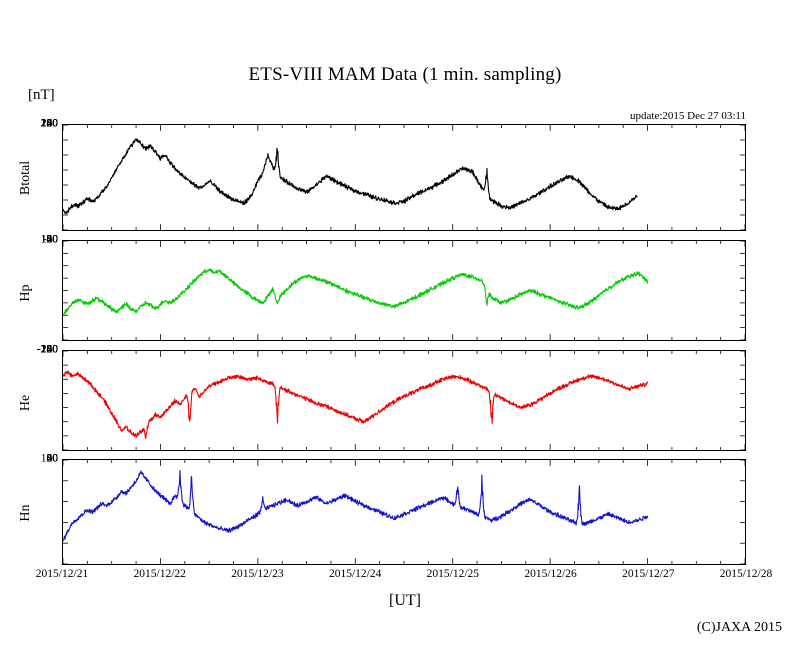 The height and width of the screenshot is (655, 810). What do you see at coordinates (257, 574) in the screenshot?
I see `x-tick-label: 2015/12/23` at bounding box center [257, 574].